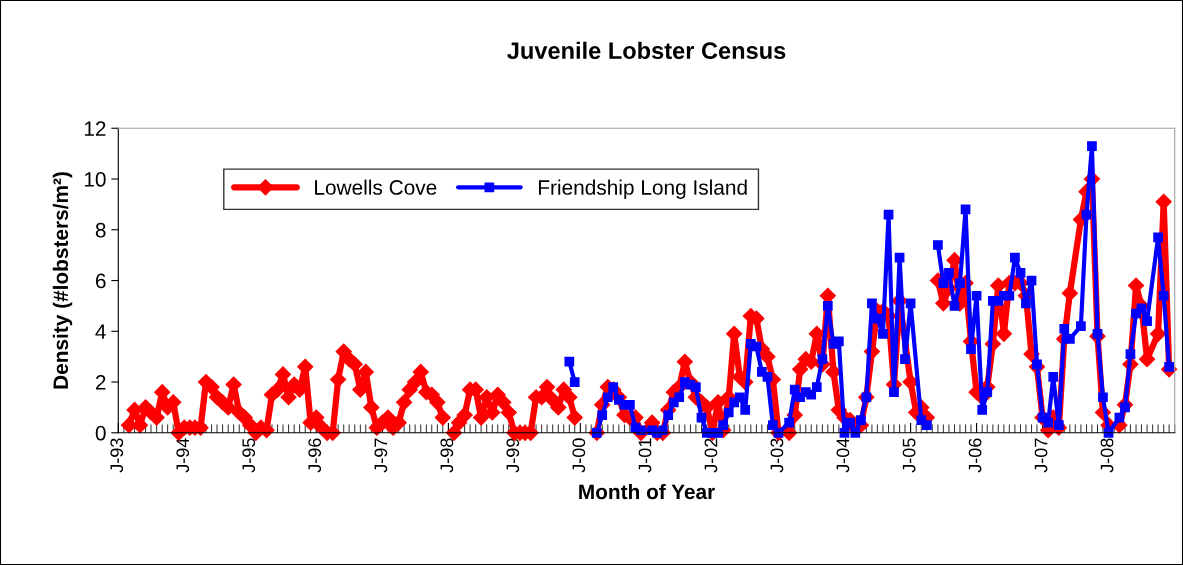 The height and width of the screenshot is (565, 1183). What do you see at coordinates (117, 455) in the screenshot?
I see `x-tick-label: J-93` at bounding box center [117, 455].